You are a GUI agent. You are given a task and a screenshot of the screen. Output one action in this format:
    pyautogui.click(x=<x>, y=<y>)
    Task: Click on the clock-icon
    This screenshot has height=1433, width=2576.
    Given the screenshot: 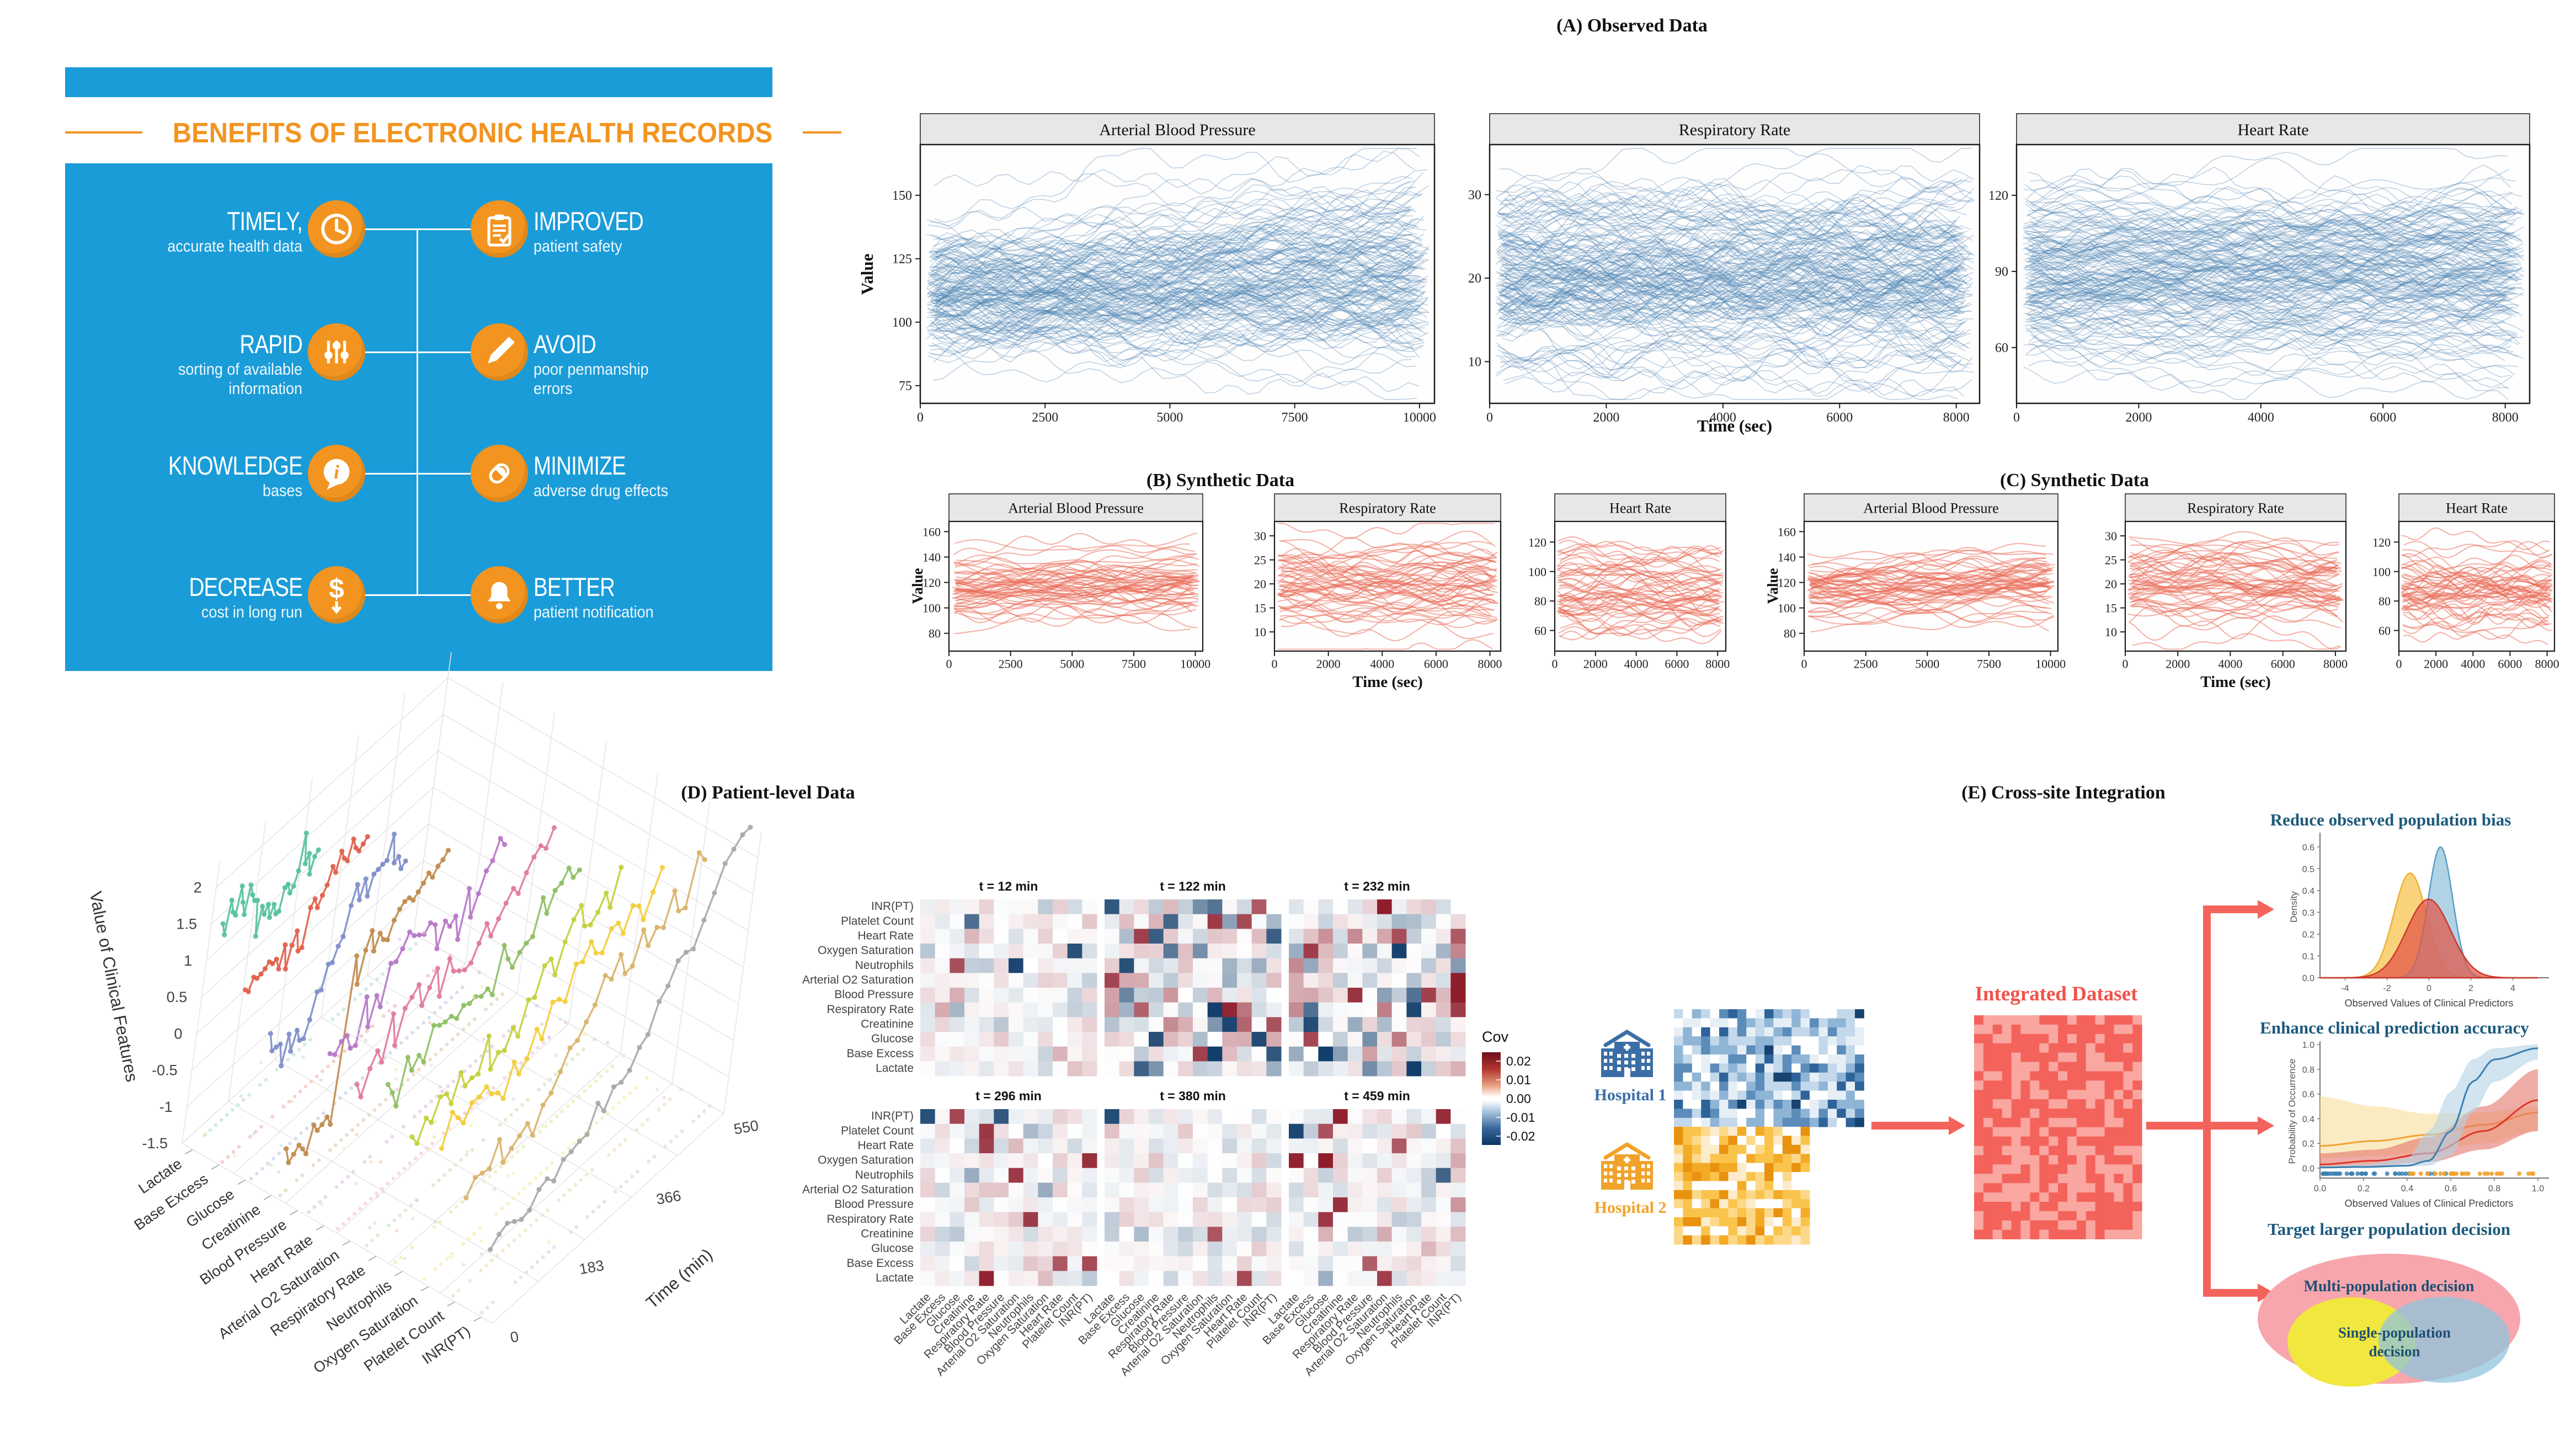 What is the action you would take?
    pyautogui.click(x=336, y=229)
    